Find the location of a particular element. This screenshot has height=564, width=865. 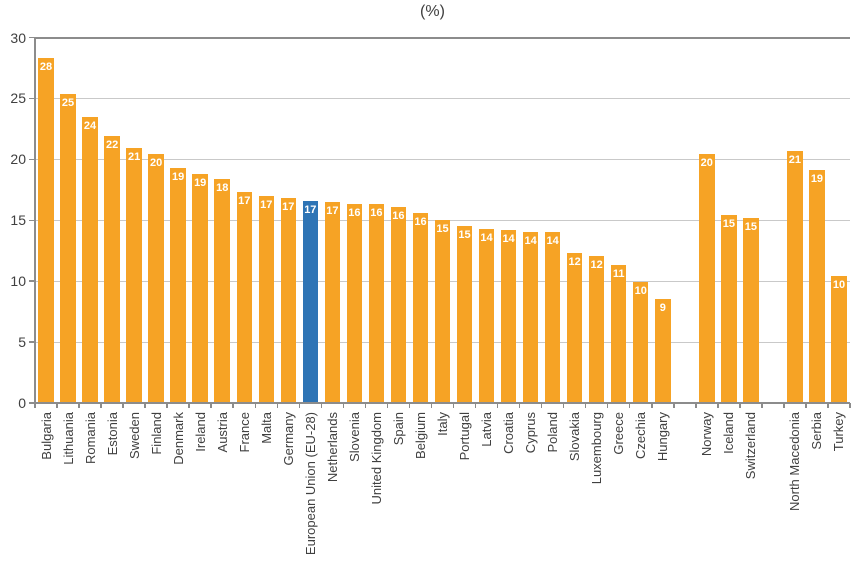

x-category-label-wrap: Ireland is located at coordinates (200, 432).